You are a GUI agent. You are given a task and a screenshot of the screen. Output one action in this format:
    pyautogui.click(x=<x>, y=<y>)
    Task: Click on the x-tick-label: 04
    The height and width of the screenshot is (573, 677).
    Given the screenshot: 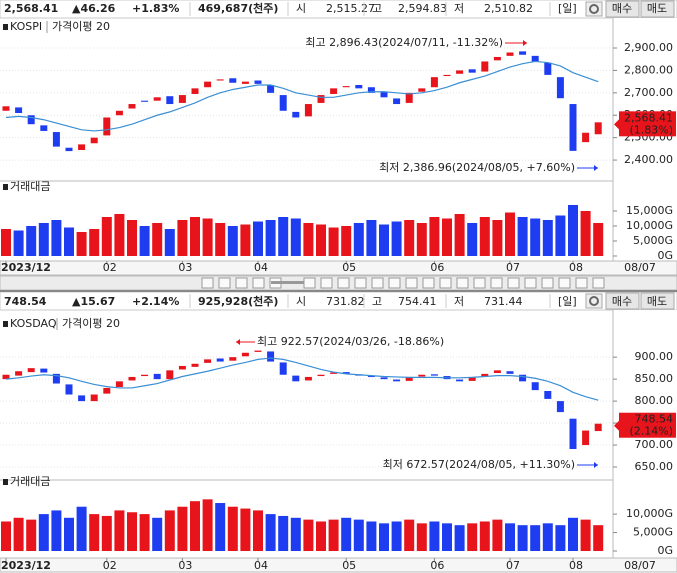 What is the action you would take?
    pyautogui.click(x=261, y=267)
    